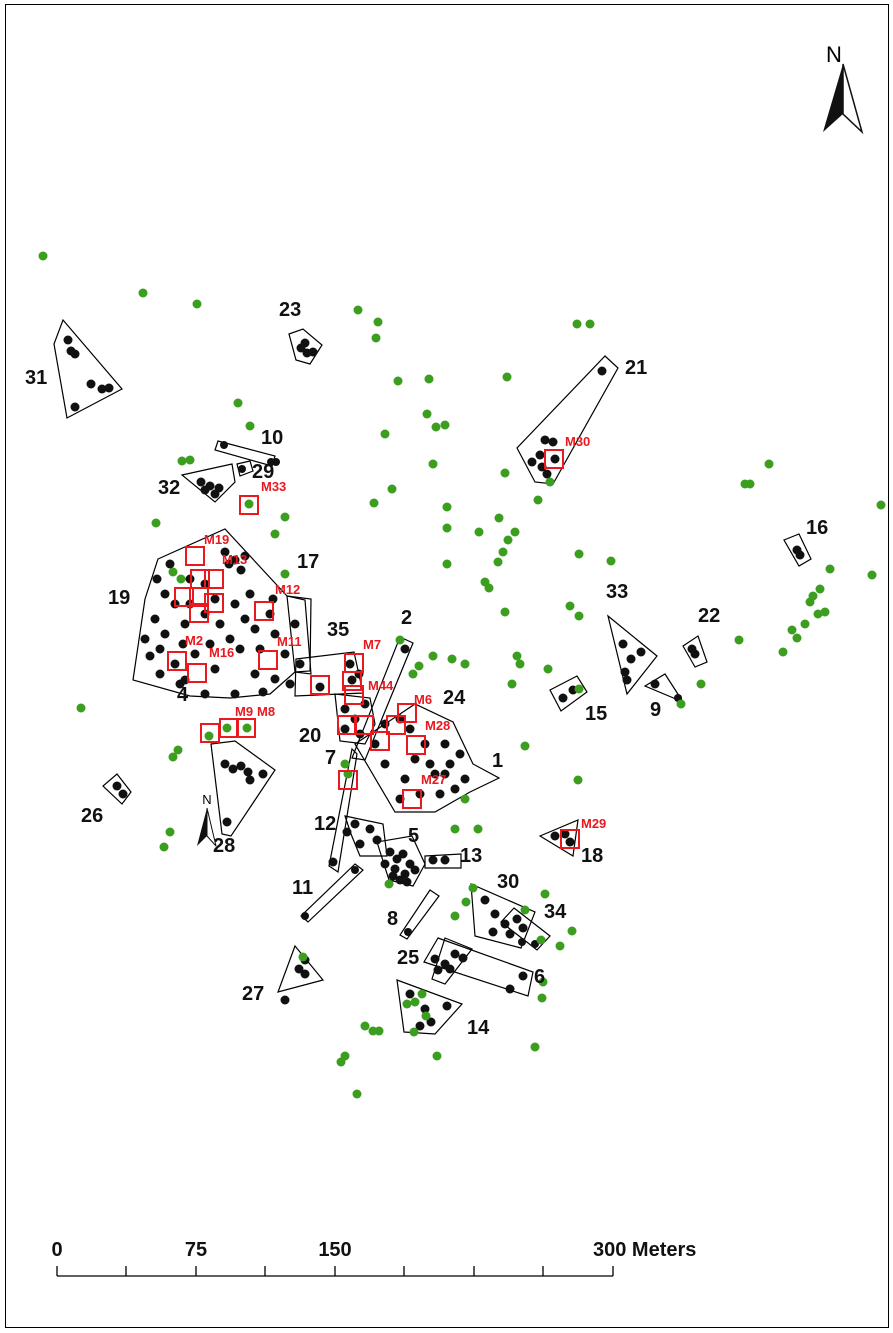 The width and height of the screenshot is (893, 1333). I want to click on cluster-label-5: 5, so click(413, 836).